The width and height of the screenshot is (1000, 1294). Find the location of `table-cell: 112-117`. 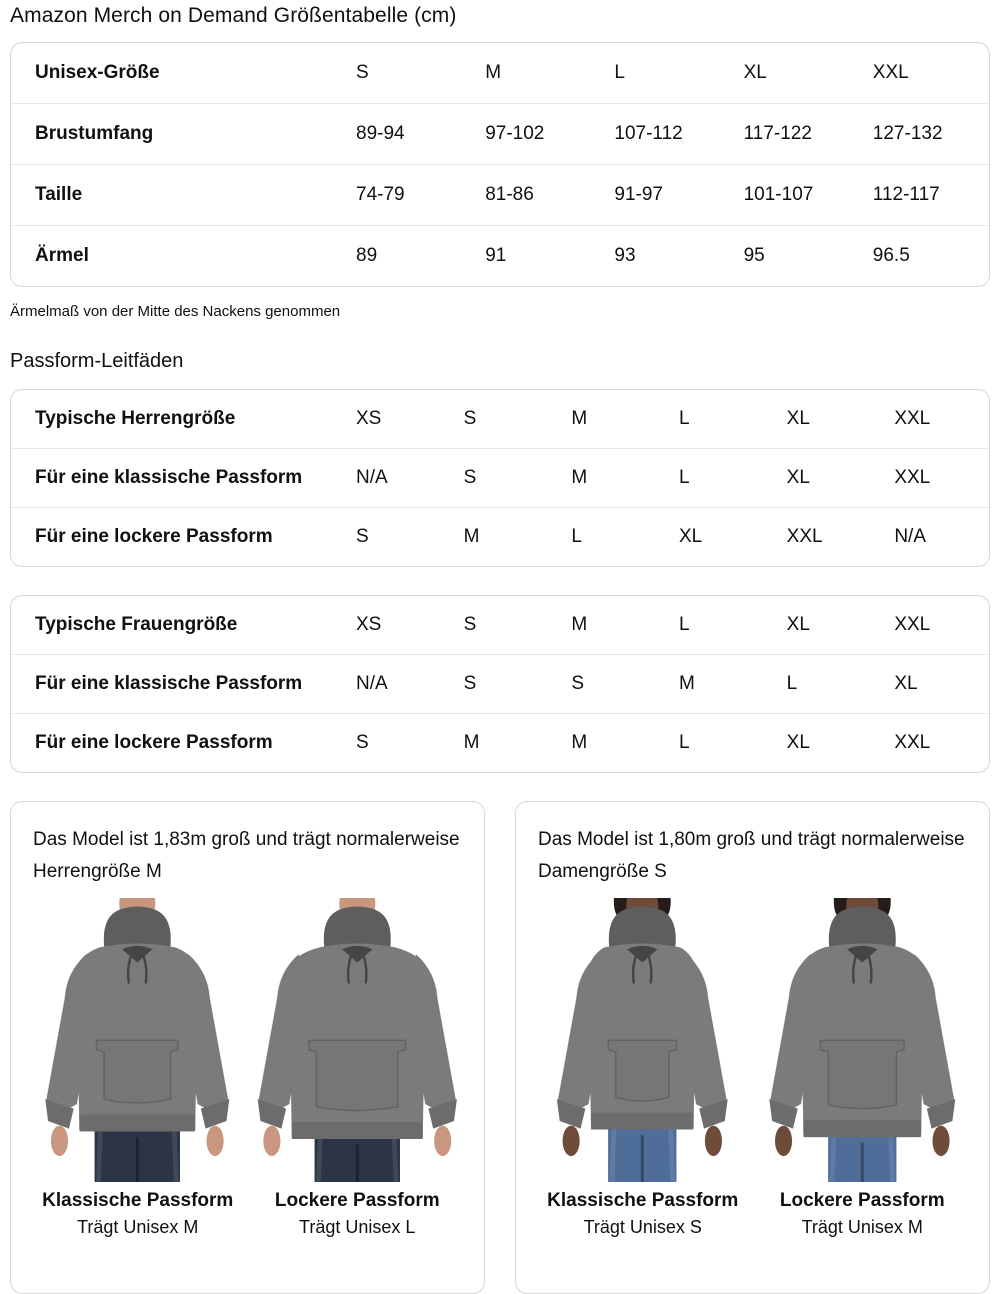

table-cell: 112-117 is located at coordinates (906, 194).